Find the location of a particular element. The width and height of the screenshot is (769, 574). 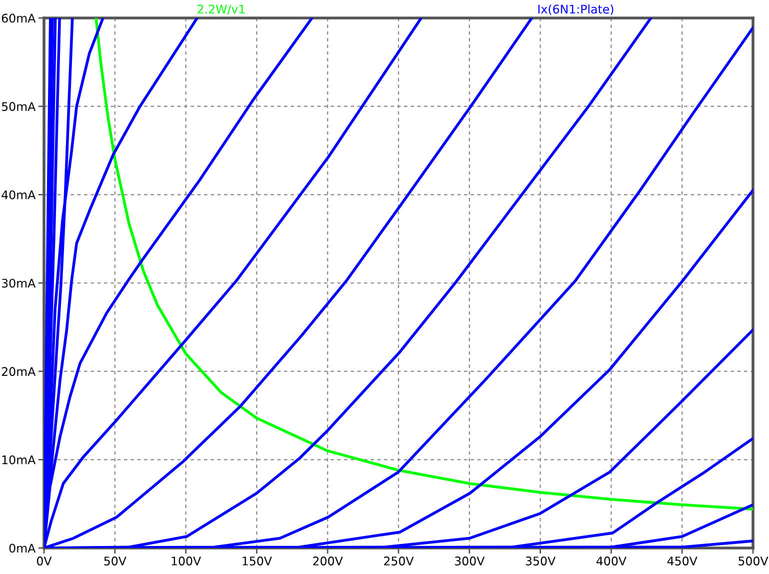

y-tick-label: 20mA is located at coordinates (19, 371).